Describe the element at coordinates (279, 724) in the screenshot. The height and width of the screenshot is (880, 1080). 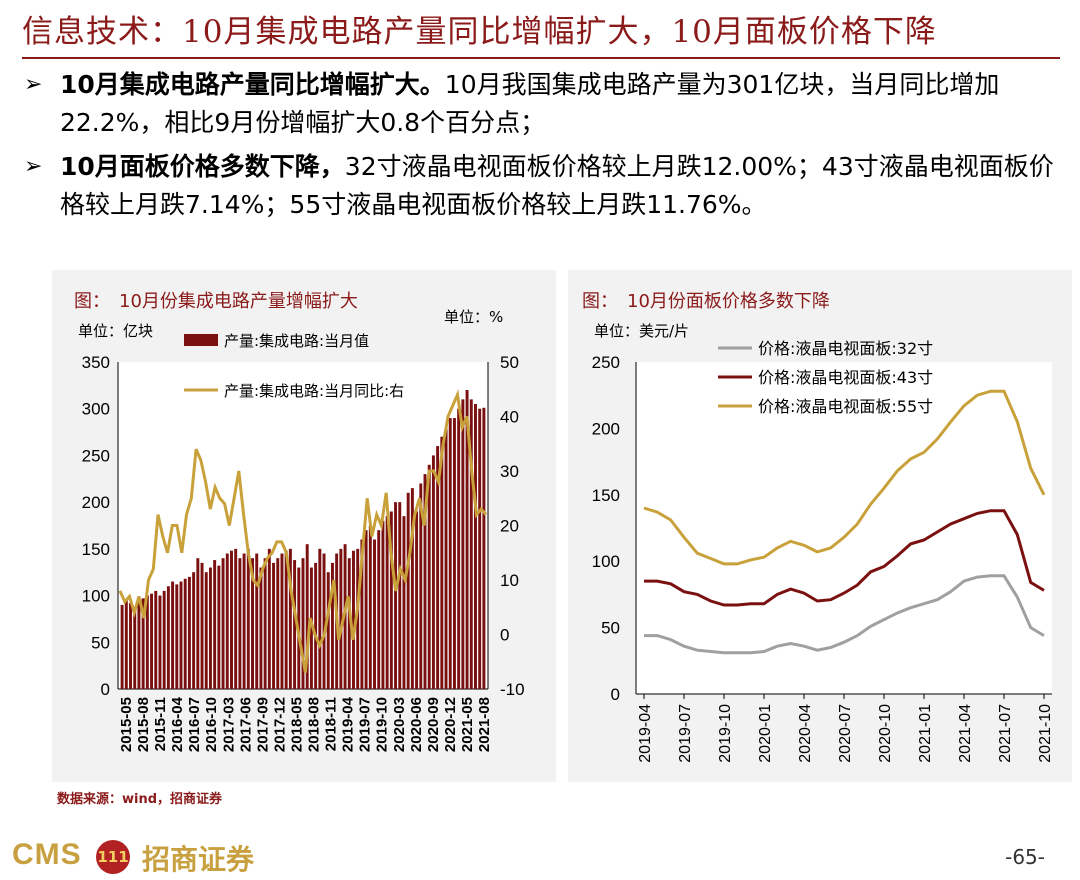
I see `x-tick-label: 2017-12` at that location.